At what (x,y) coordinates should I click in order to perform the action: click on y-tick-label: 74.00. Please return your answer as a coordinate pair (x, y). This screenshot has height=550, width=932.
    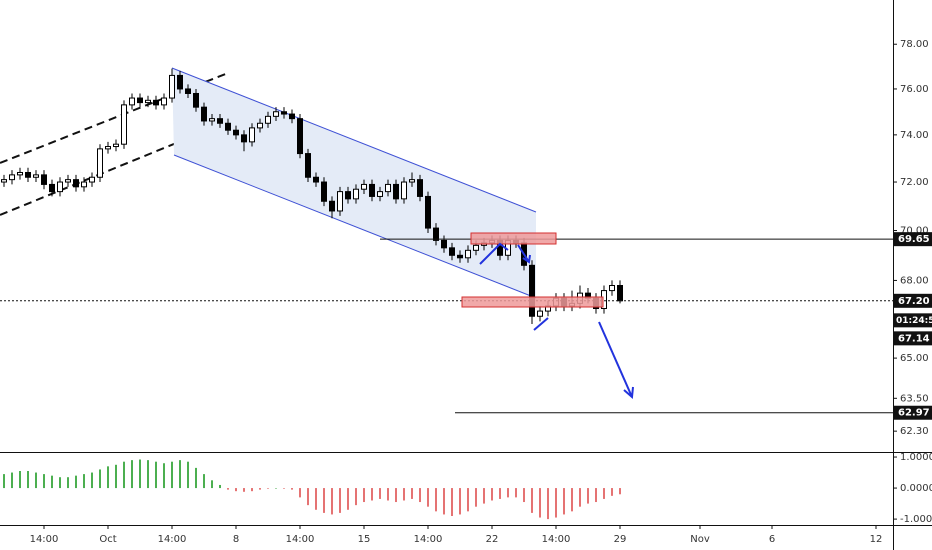
    Looking at the image, I should click on (914, 135).